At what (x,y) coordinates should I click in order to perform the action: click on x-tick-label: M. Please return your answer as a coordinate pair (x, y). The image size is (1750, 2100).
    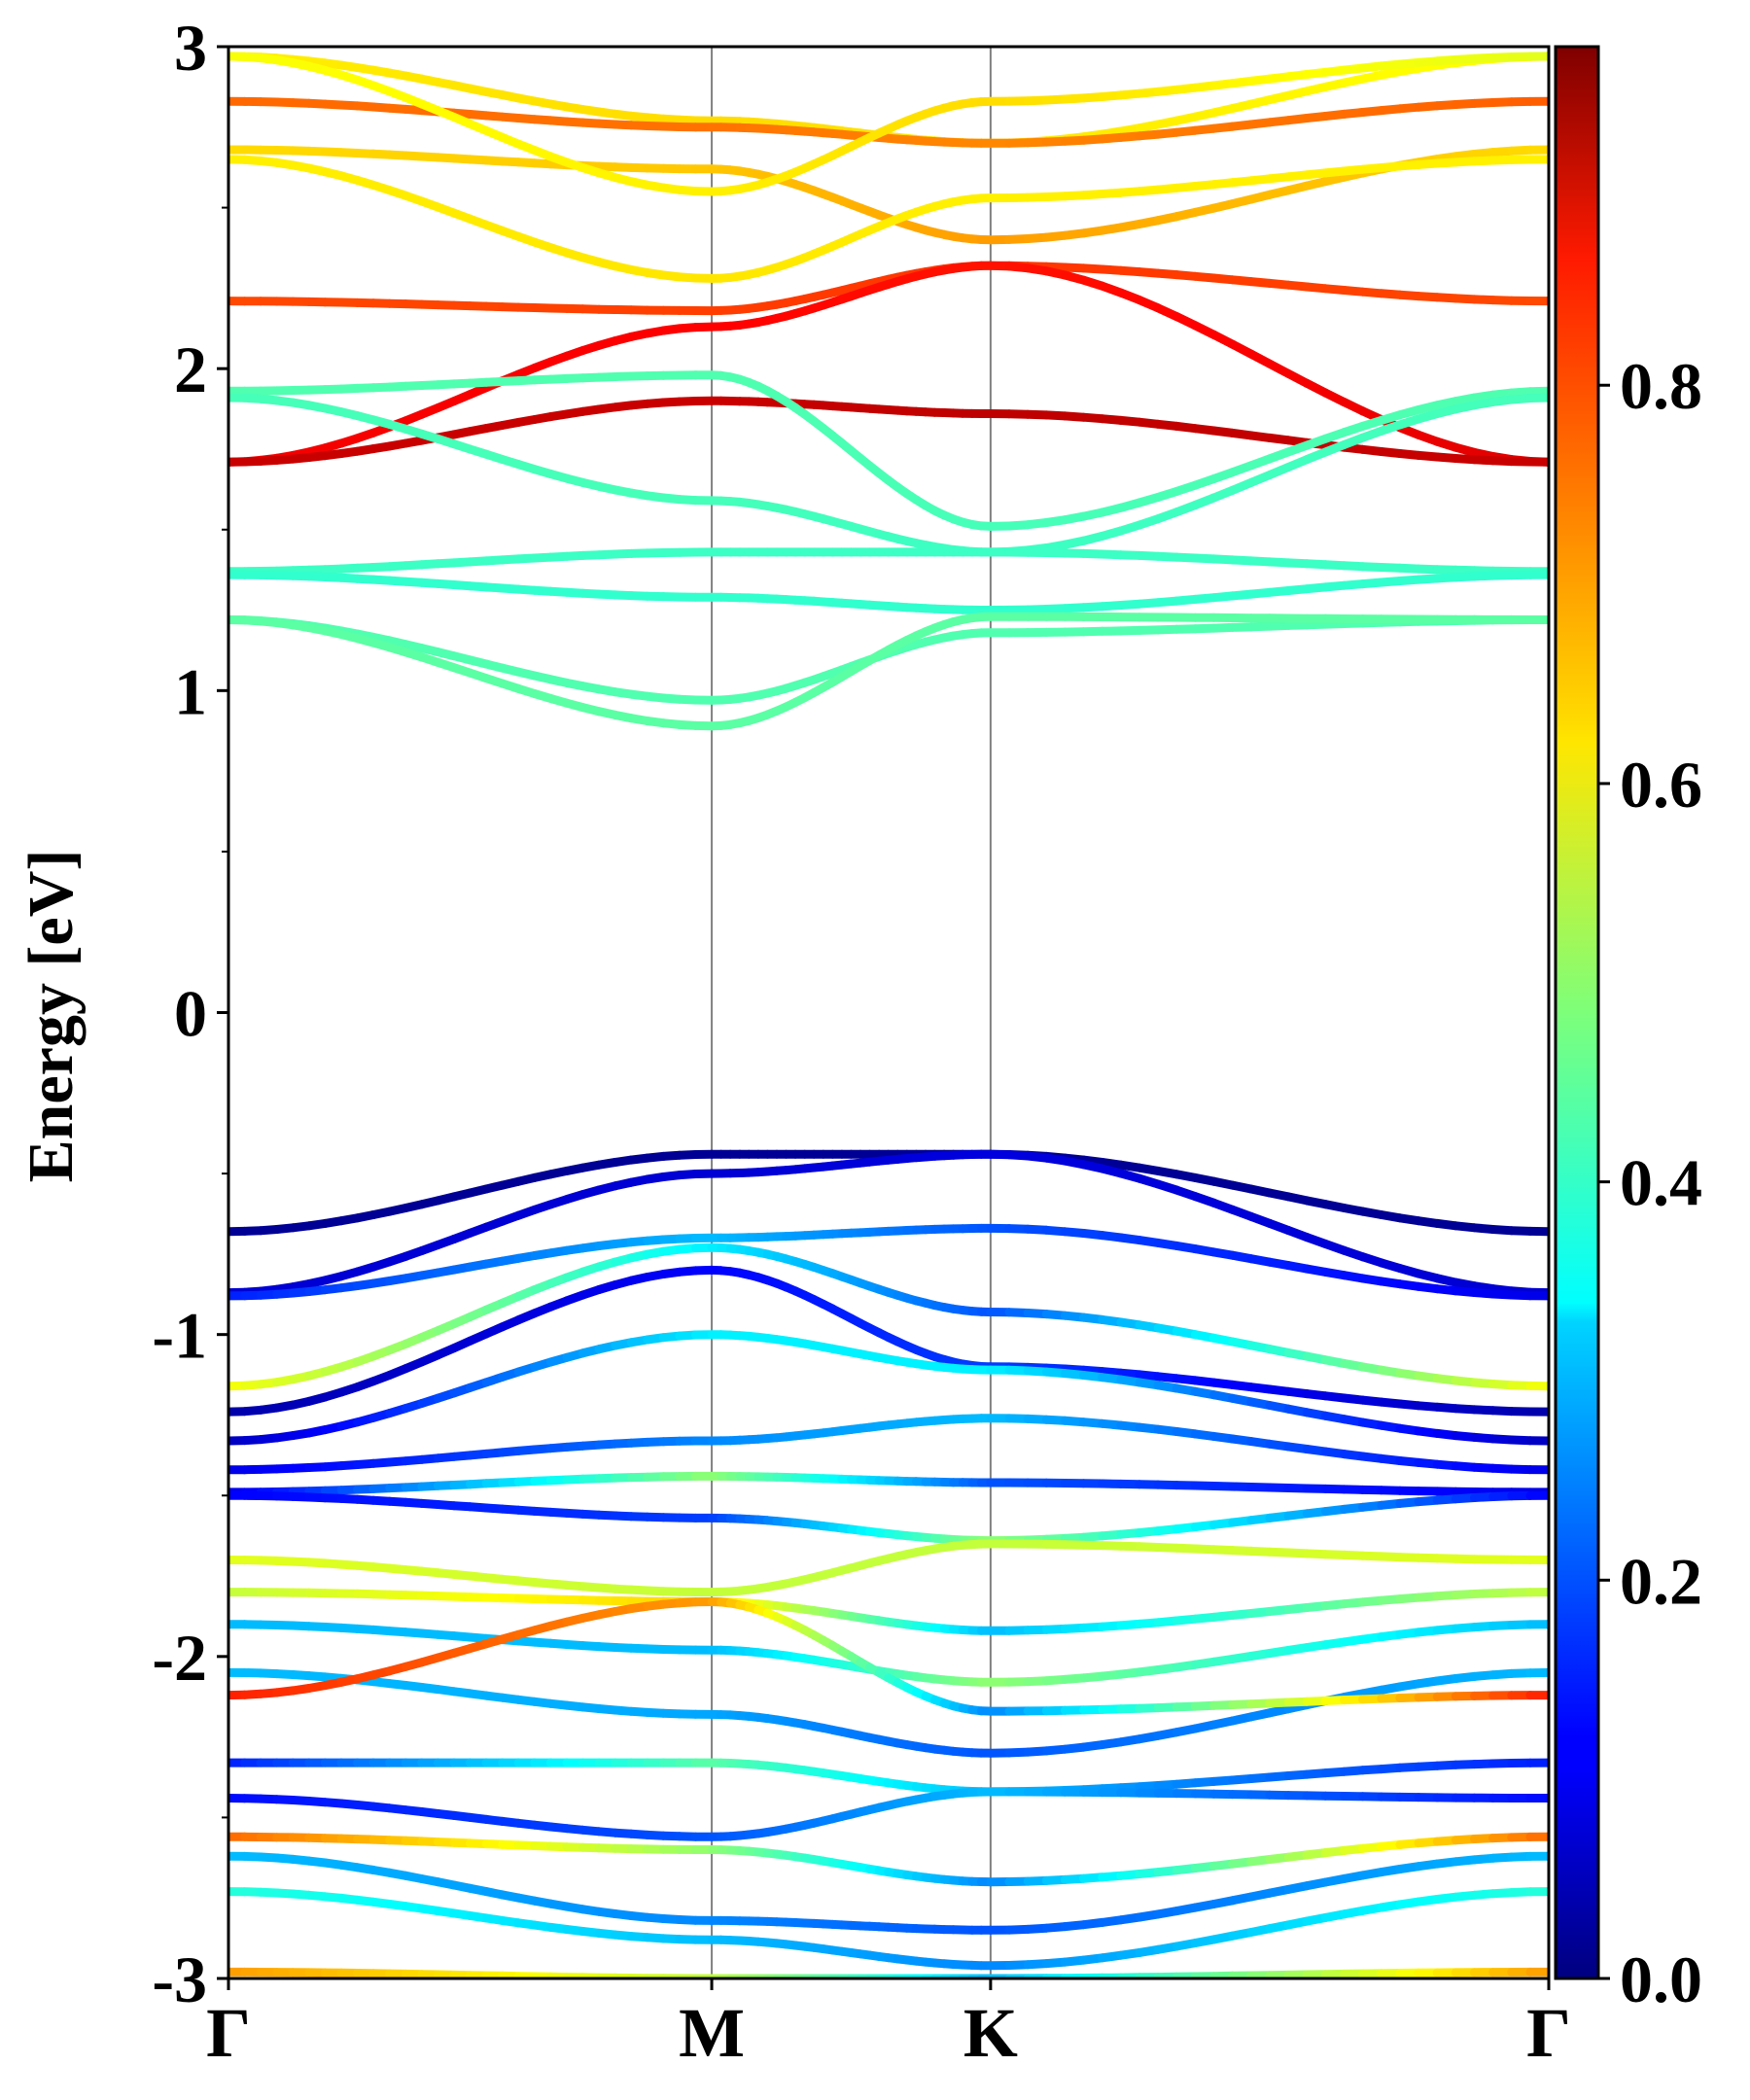
    Looking at the image, I should click on (712, 2033).